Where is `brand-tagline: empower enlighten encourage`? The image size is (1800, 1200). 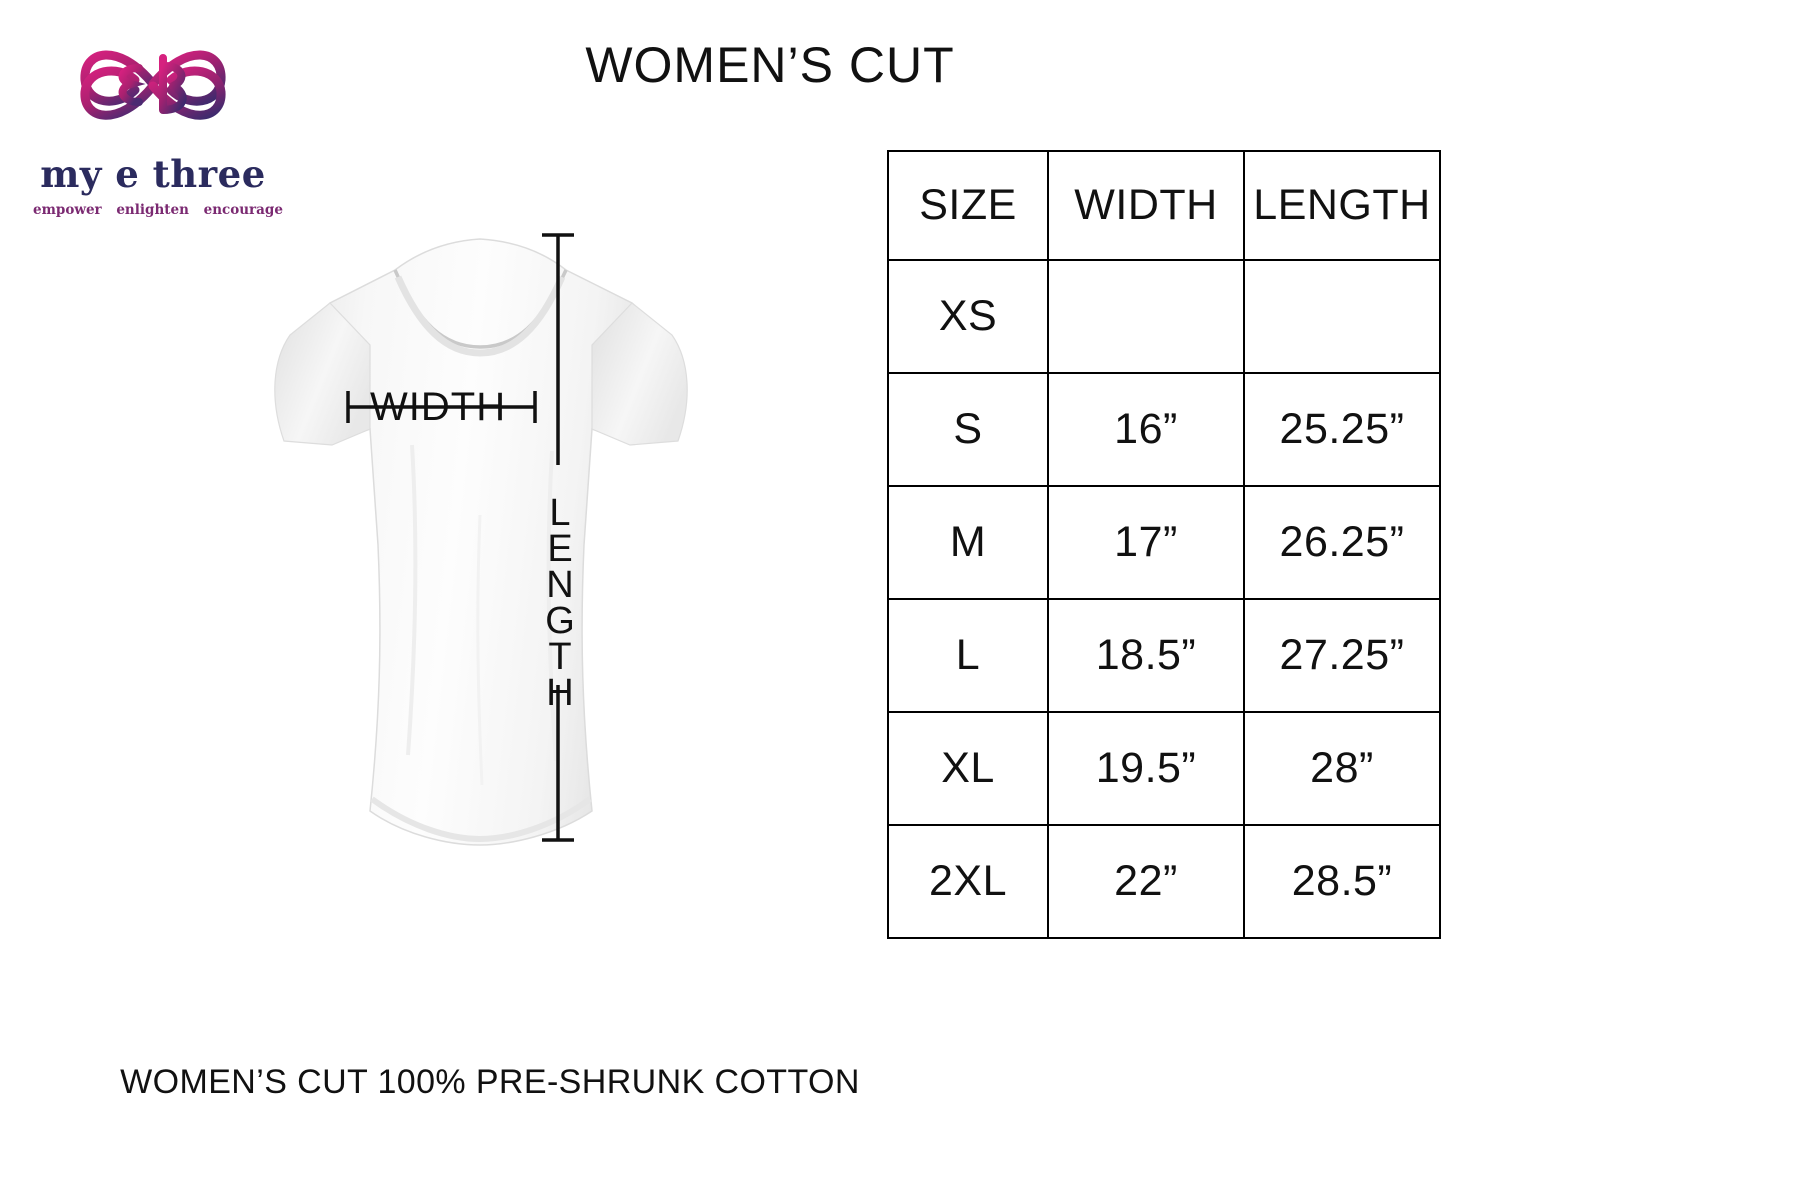
brand-tagline: empower enlighten encourage is located at coordinates (155, 210).